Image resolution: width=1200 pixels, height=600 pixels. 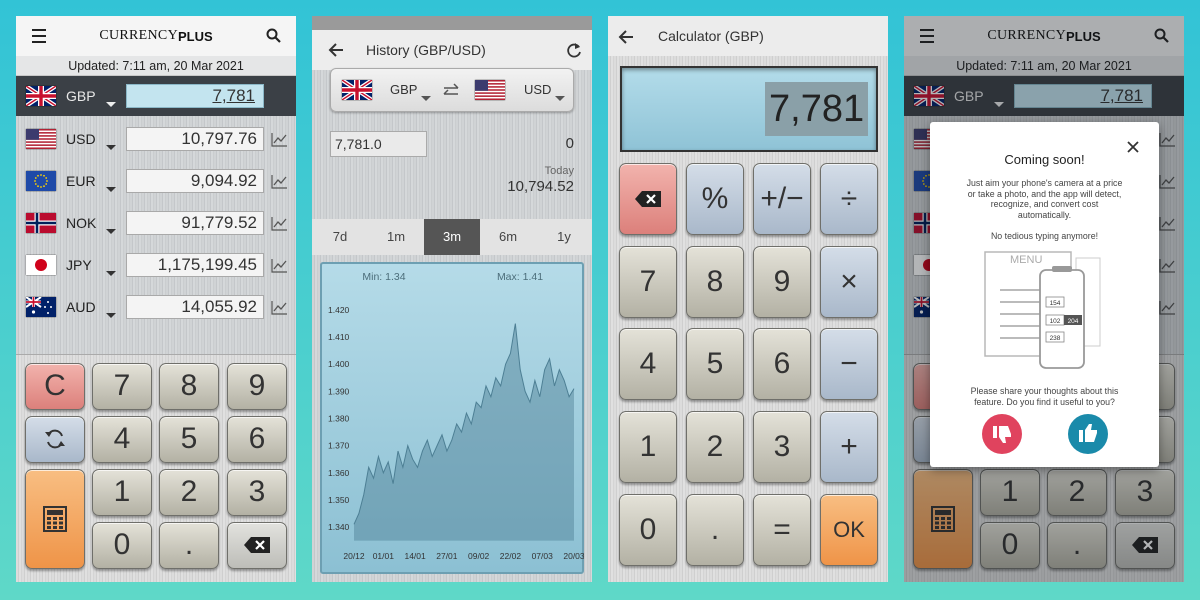 What do you see at coordinates (648, 282) in the screenshot?
I see `calculator-key: 7` at bounding box center [648, 282].